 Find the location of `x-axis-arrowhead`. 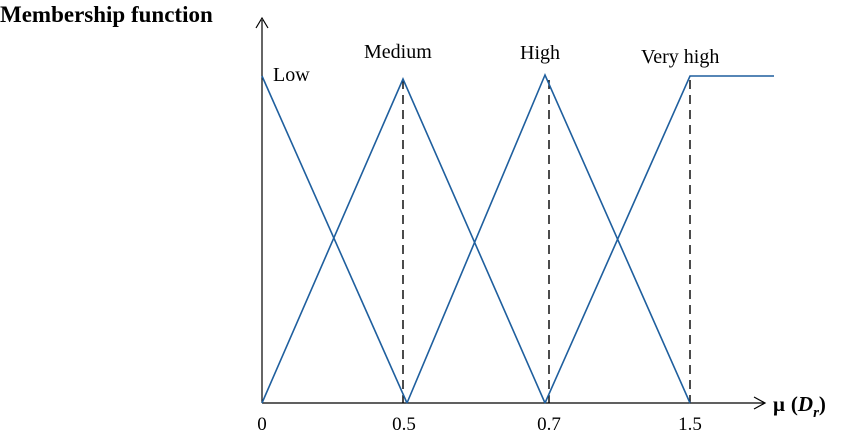

x-axis-arrowhead is located at coordinates (760, 403).